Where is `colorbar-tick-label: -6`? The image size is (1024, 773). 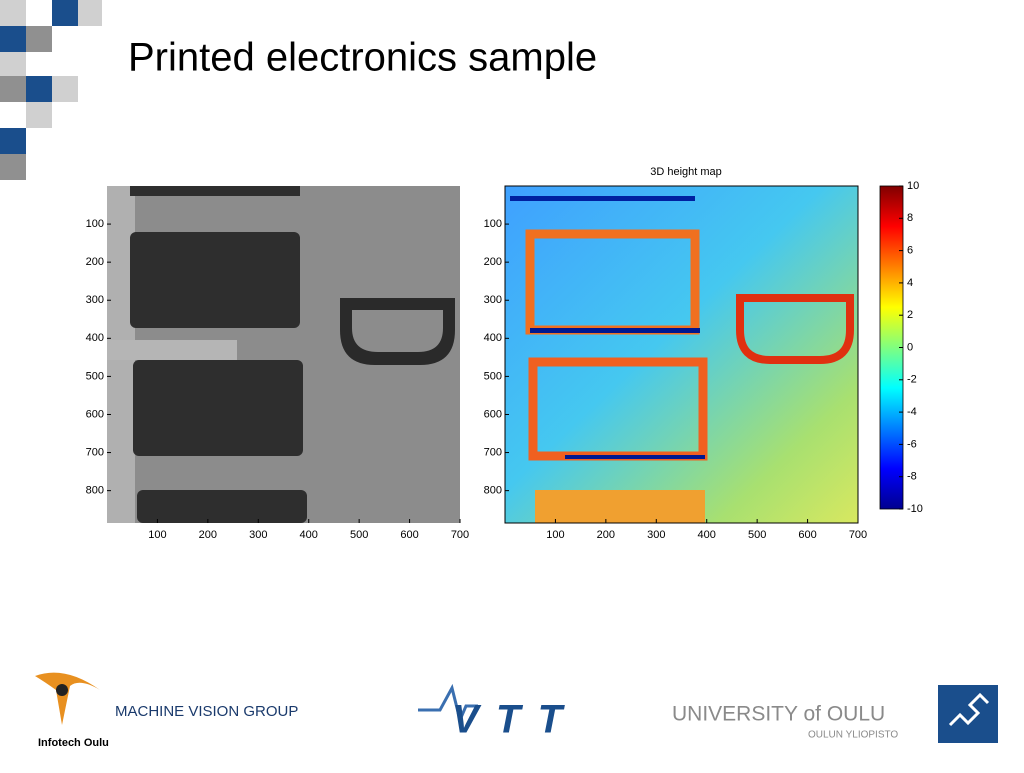
colorbar-tick-label: -6 is located at coordinates (912, 444).